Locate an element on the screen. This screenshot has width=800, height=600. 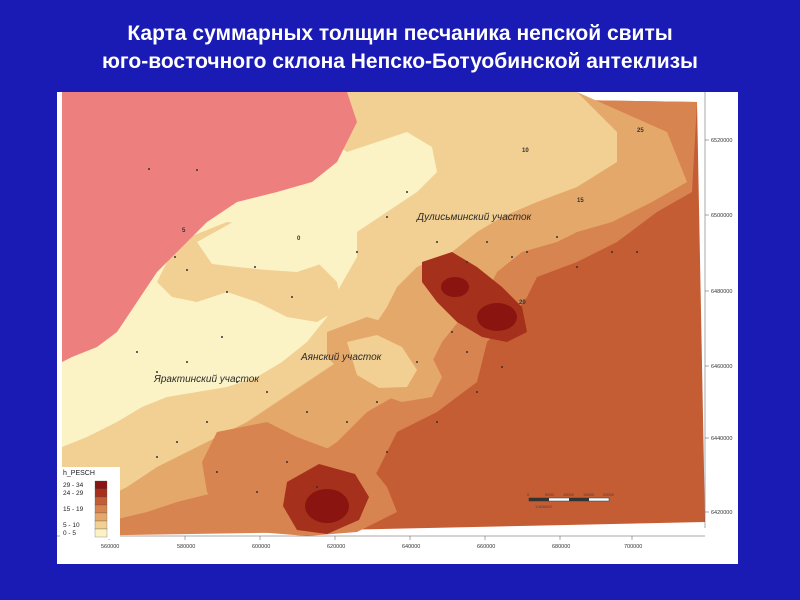
y-tick-6460000: 6460000 is located at coordinates (721, 367).